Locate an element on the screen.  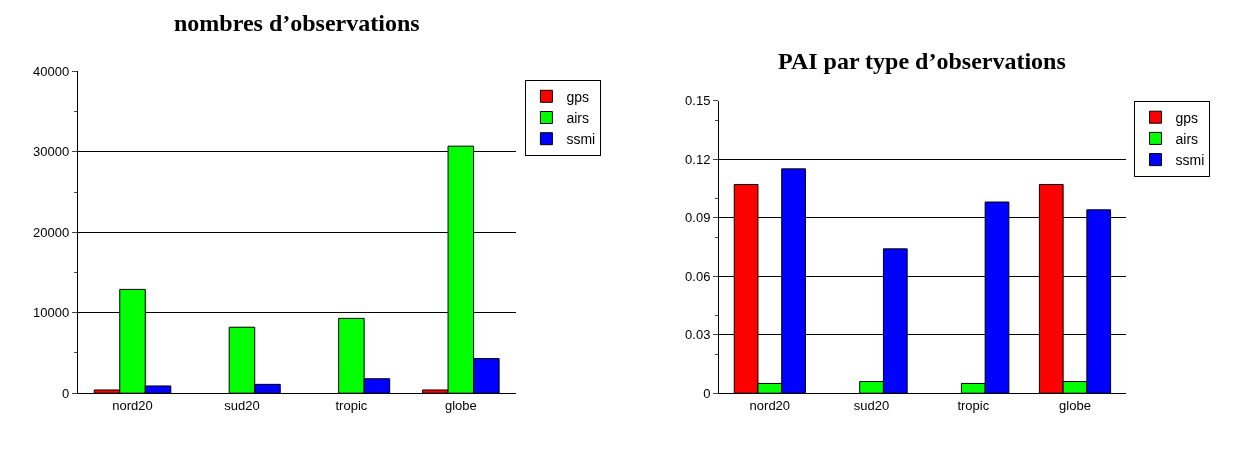
y-tick-label: 0.12 is located at coordinates (698, 159).